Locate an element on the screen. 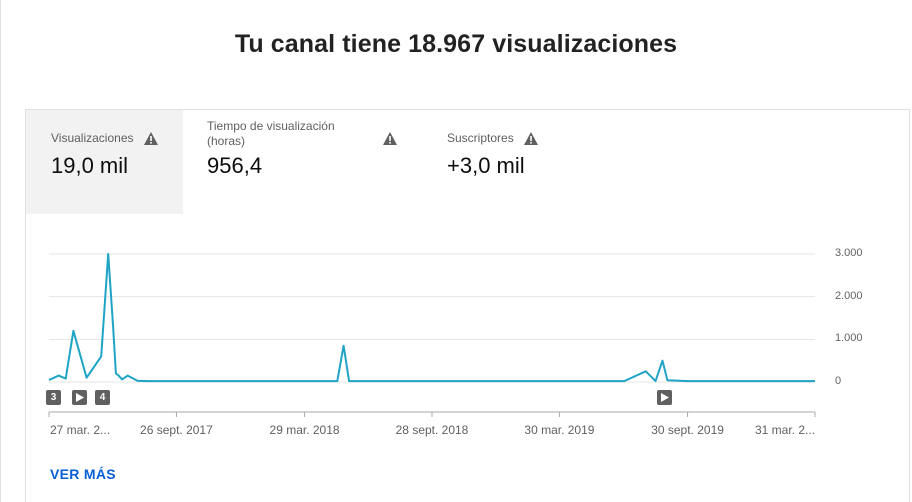  tab-visualizaciones: Visualizaciones 19,0 mil is located at coordinates (104, 162).